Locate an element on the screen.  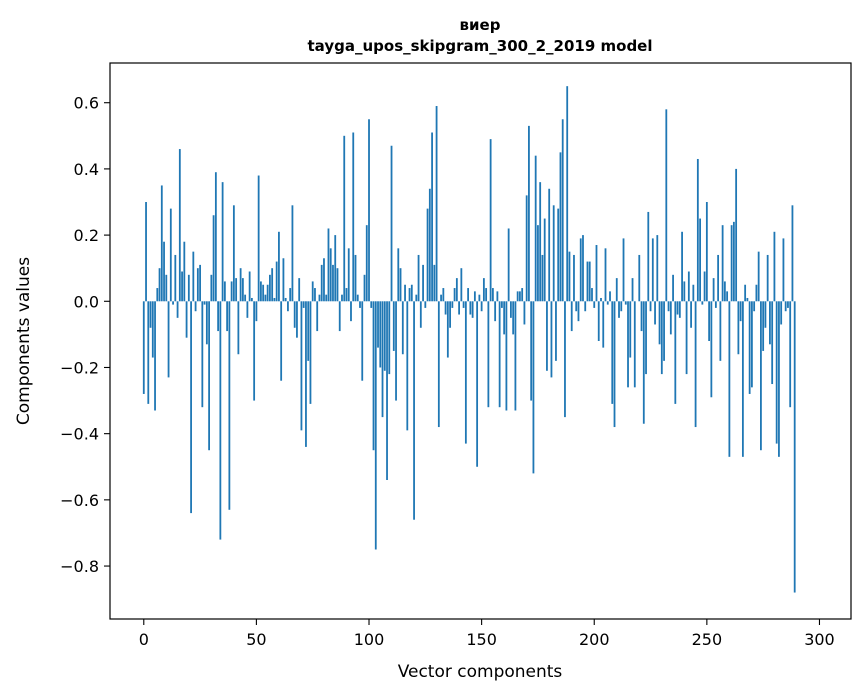
y-tick-label: 0.0 is located at coordinates (86, 301).